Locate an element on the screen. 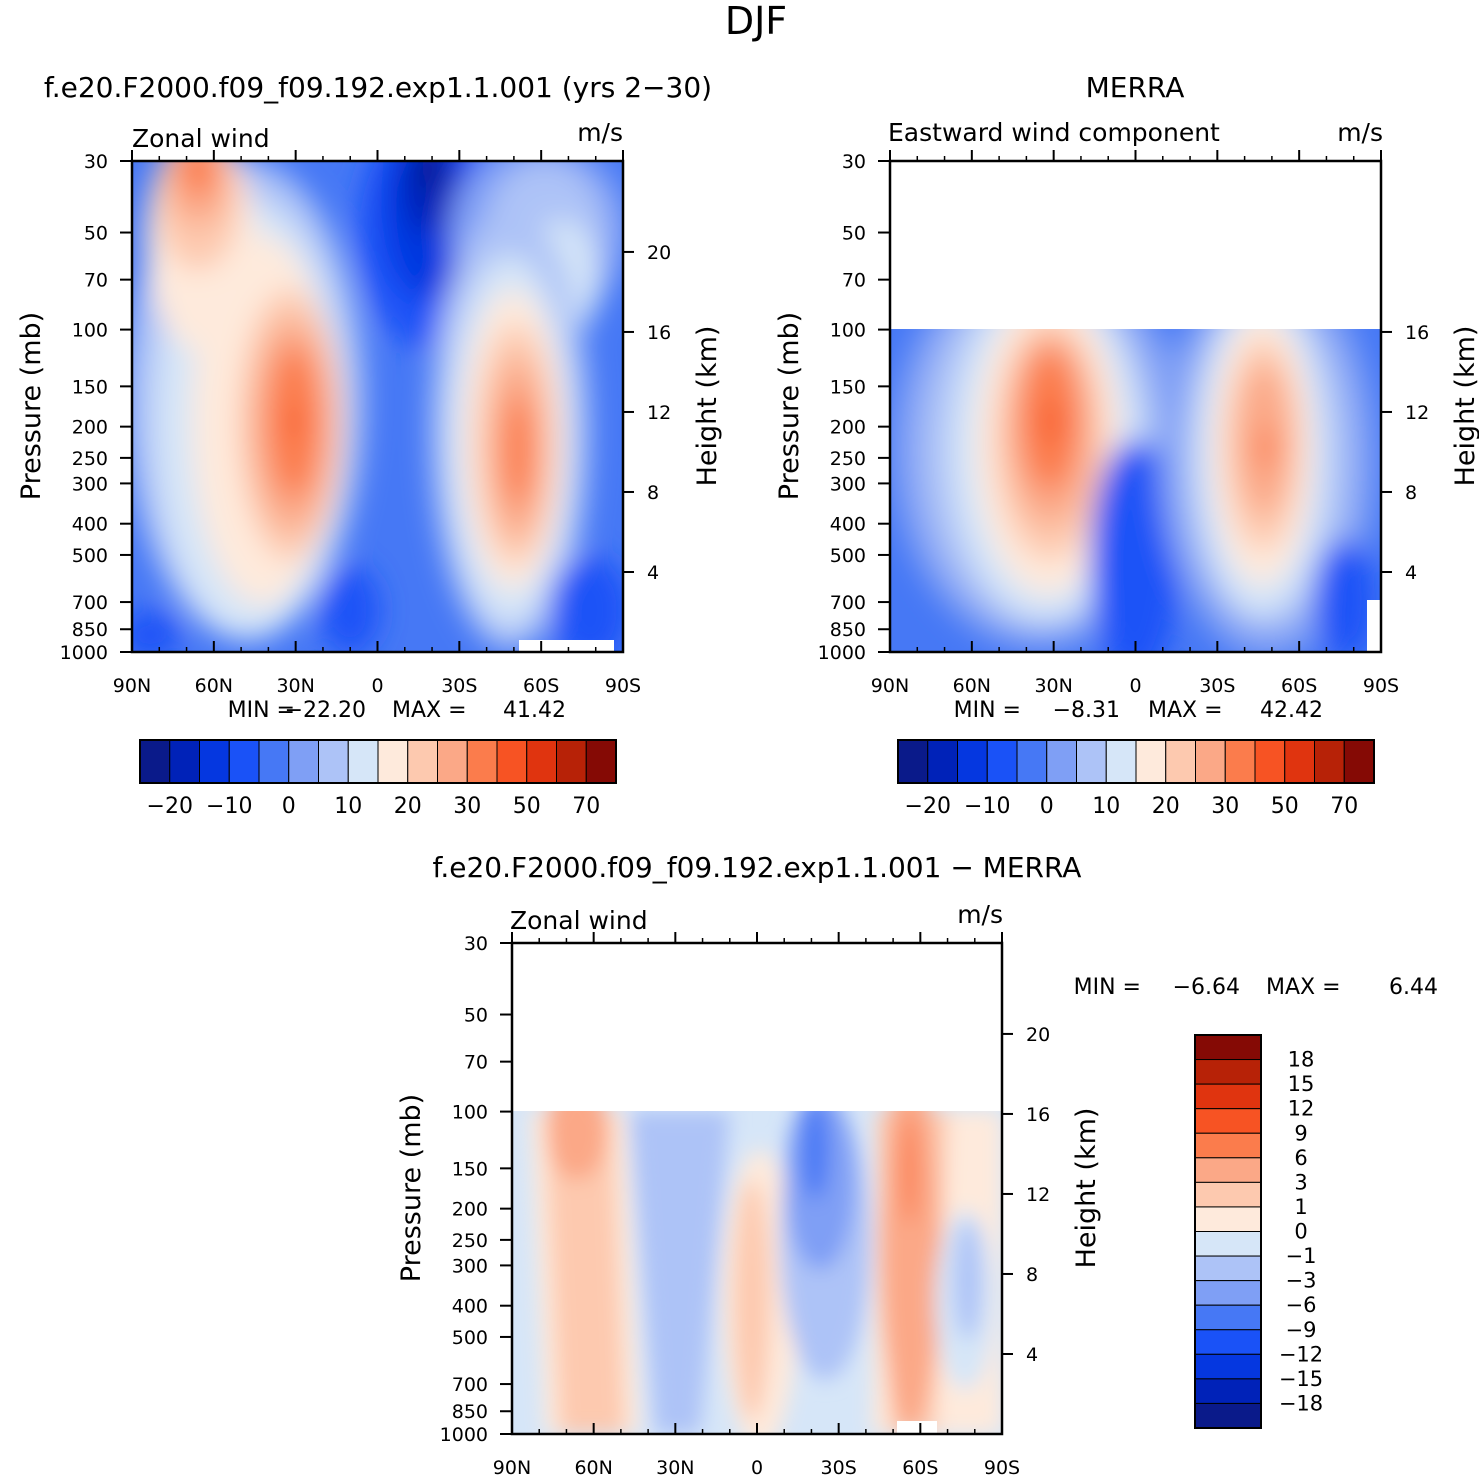 The image size is (1479, 1480). panel-merra-field is located at coordinates (1135, 490).